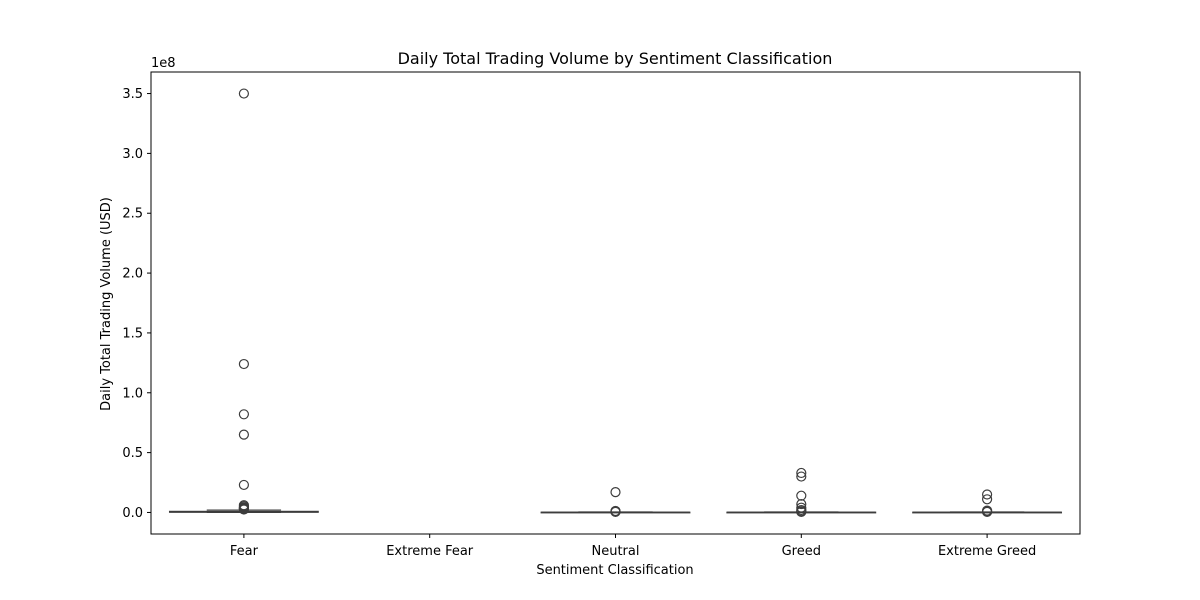 This screenshot has height=600, width=1200. Describe the element at coordinates (987, 551) in the screenshot. I see `x-tick-label: Extreme Greed` at that location.